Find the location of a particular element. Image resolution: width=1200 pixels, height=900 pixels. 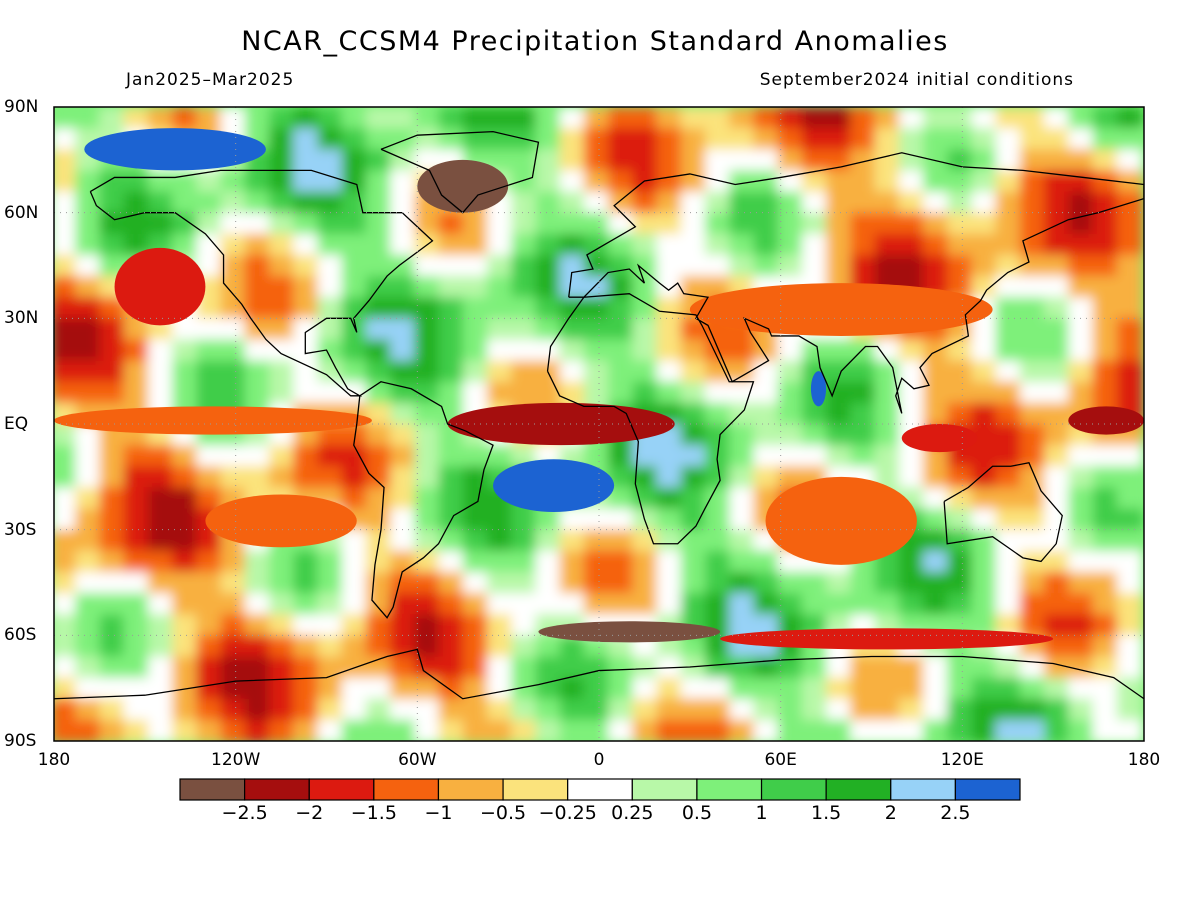

equatorial-pacific-dry-band is located at coordinates (213, 420).